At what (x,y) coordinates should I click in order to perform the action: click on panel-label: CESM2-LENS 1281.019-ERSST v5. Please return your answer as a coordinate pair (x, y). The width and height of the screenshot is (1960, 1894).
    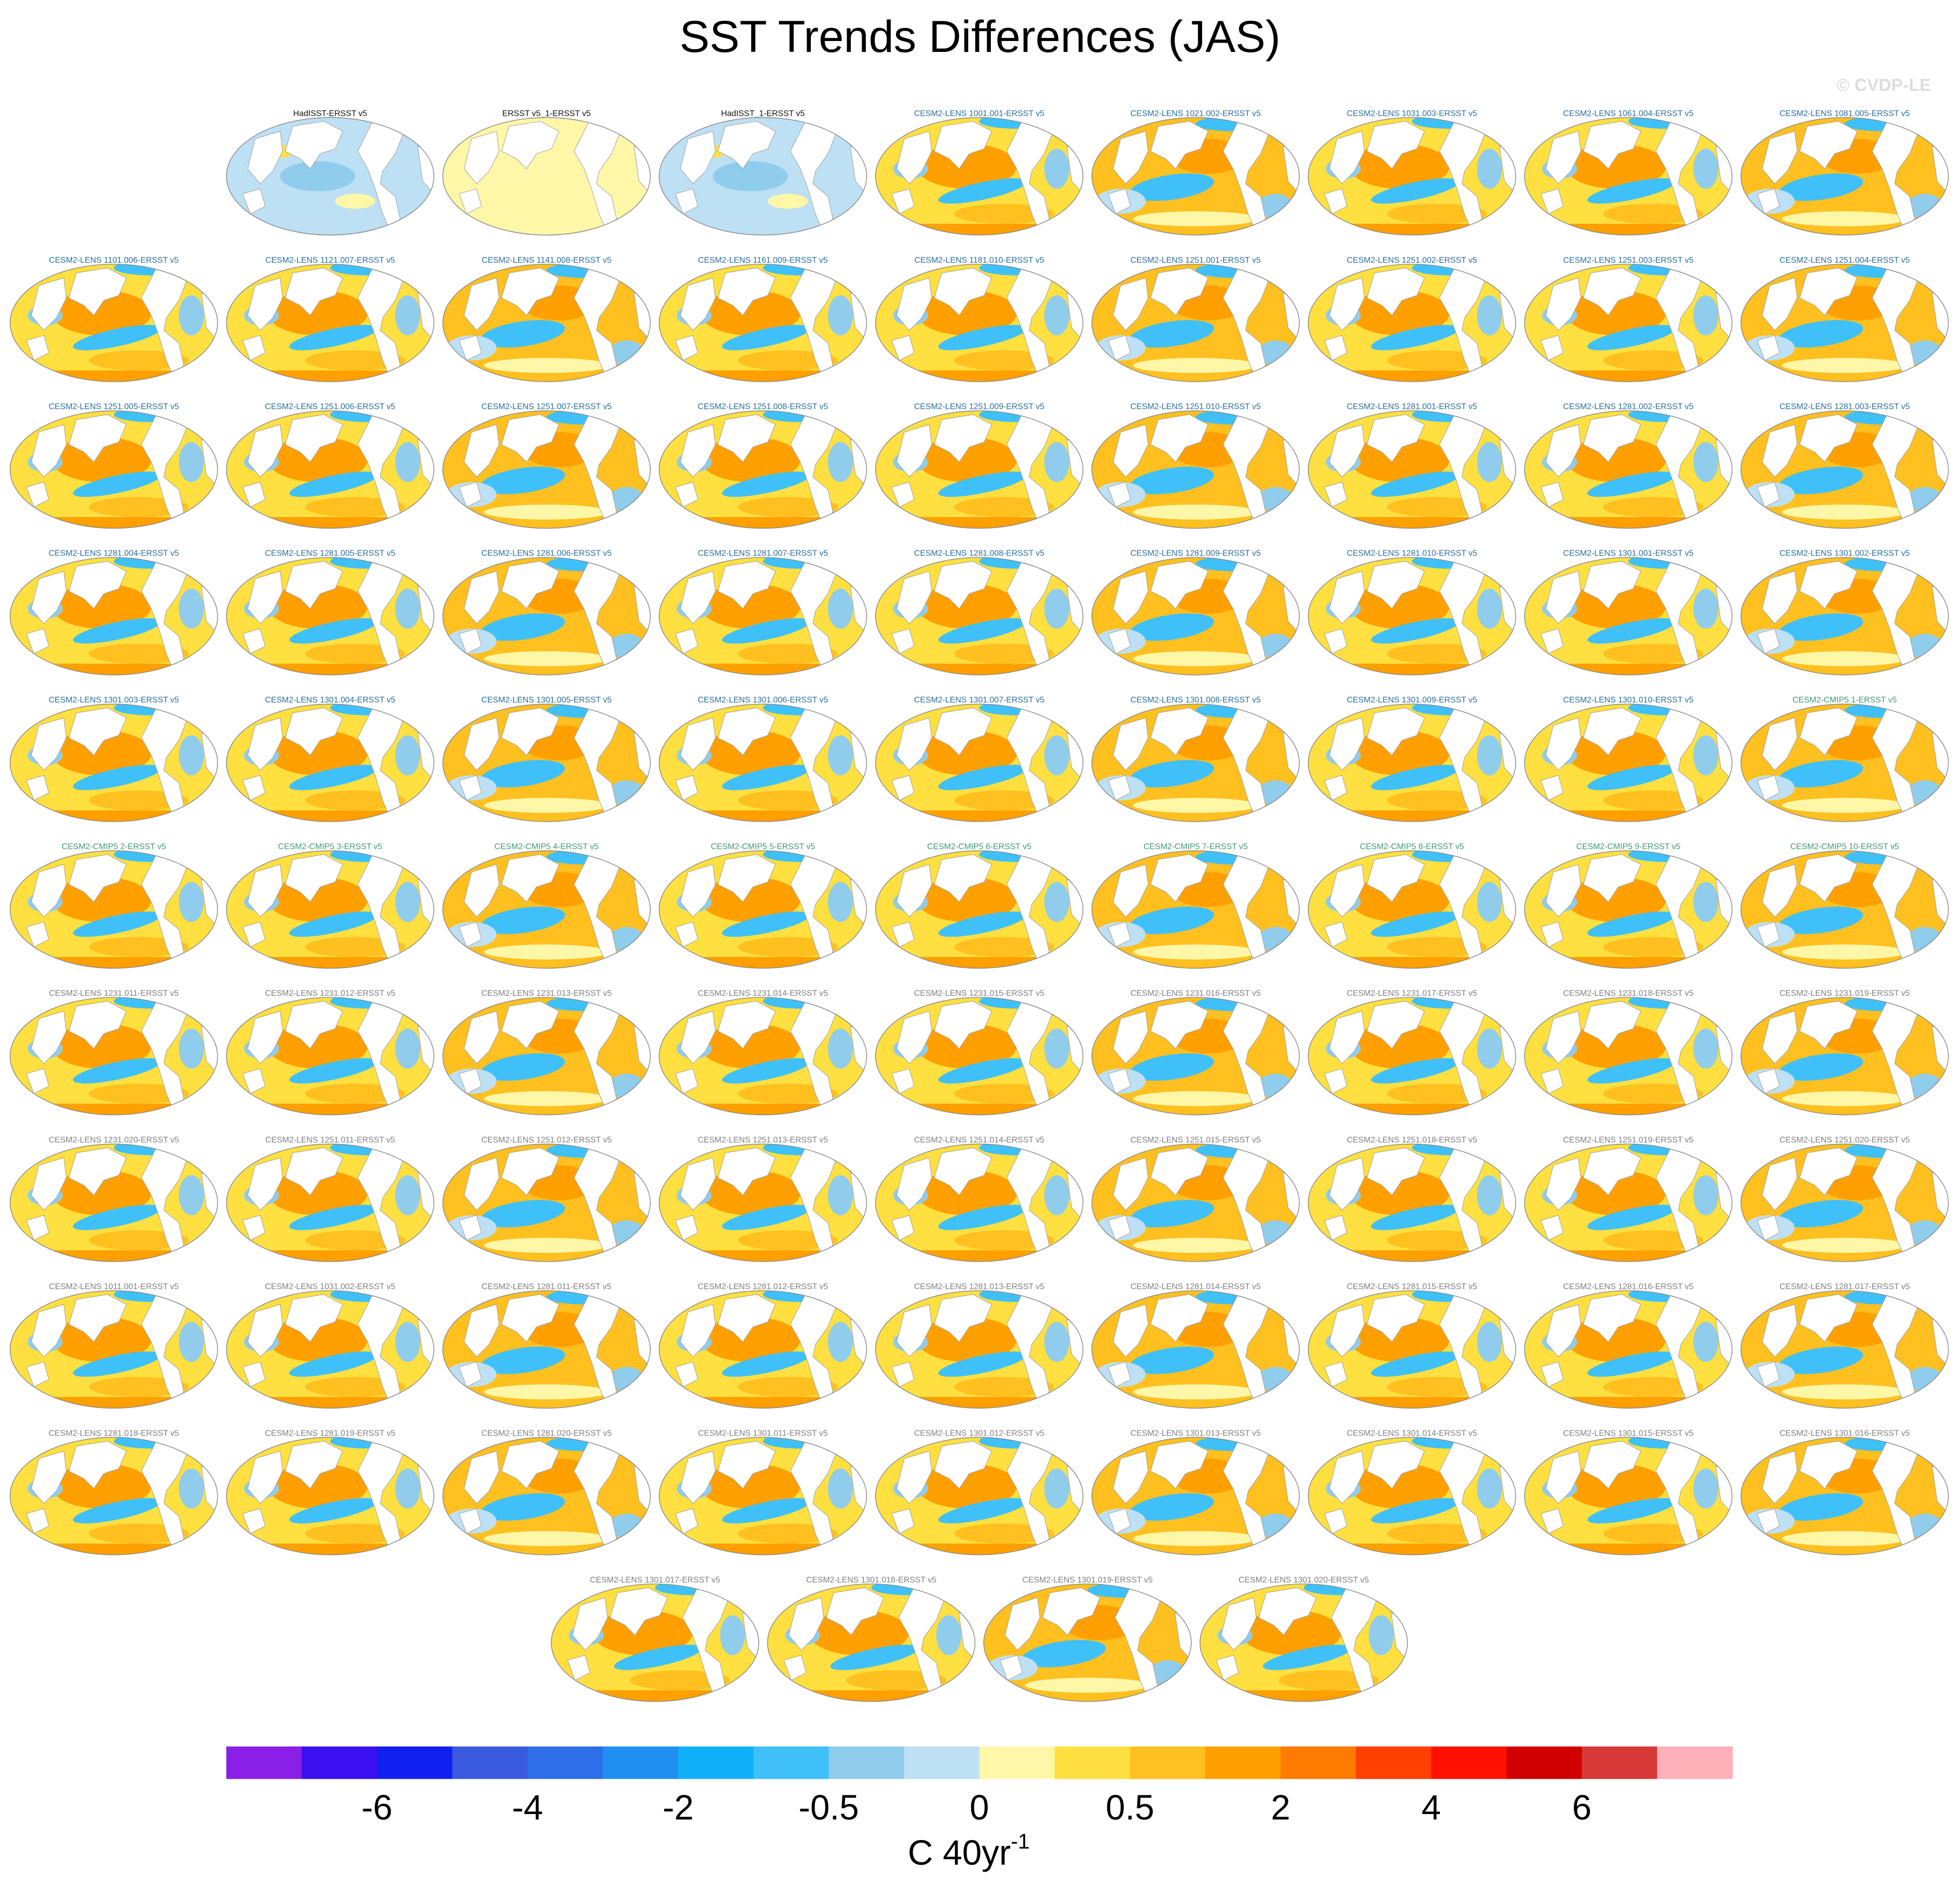
    Looking at the image, I should click on (330, 1434).